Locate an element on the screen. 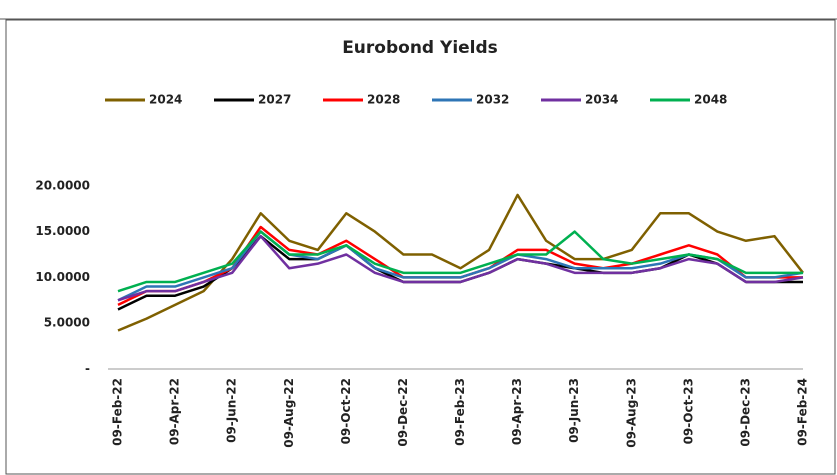 The image size is (837, 475). x-tick-label: 09-Feb-24 is located at coordinates (803, 412).